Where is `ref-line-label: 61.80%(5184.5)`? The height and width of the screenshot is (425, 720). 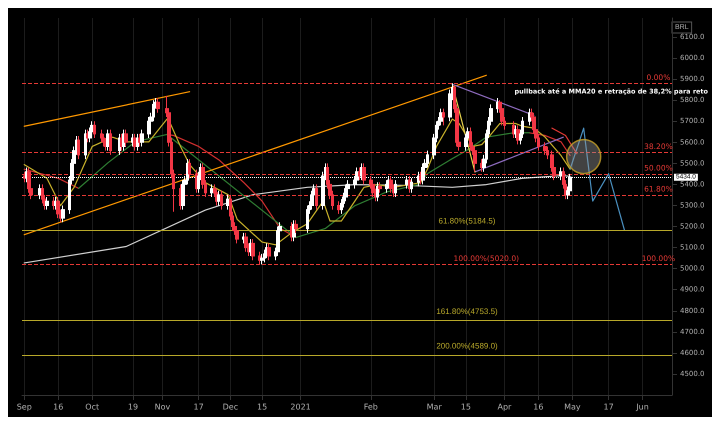 ref-line-label: 61.80%(5184.5) is located at coordinates (467, 221).